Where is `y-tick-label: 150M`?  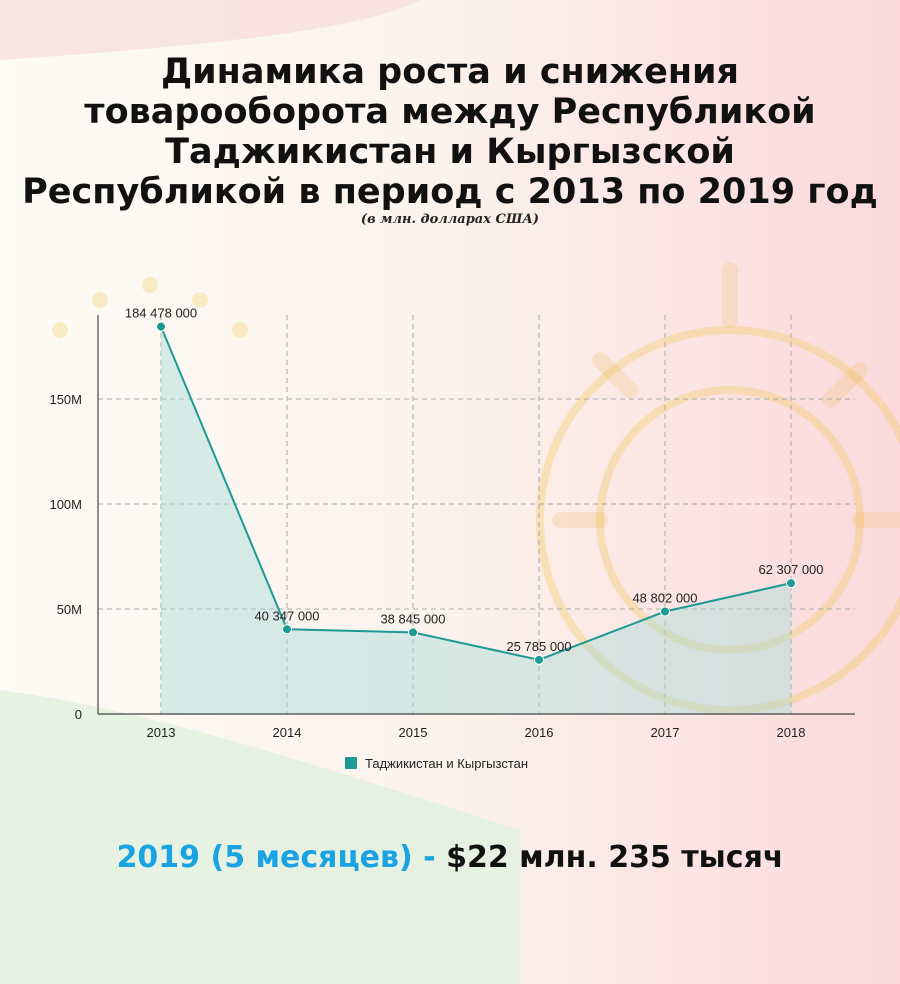 y-tick-label: 150M is located at coordinates (65, 399).